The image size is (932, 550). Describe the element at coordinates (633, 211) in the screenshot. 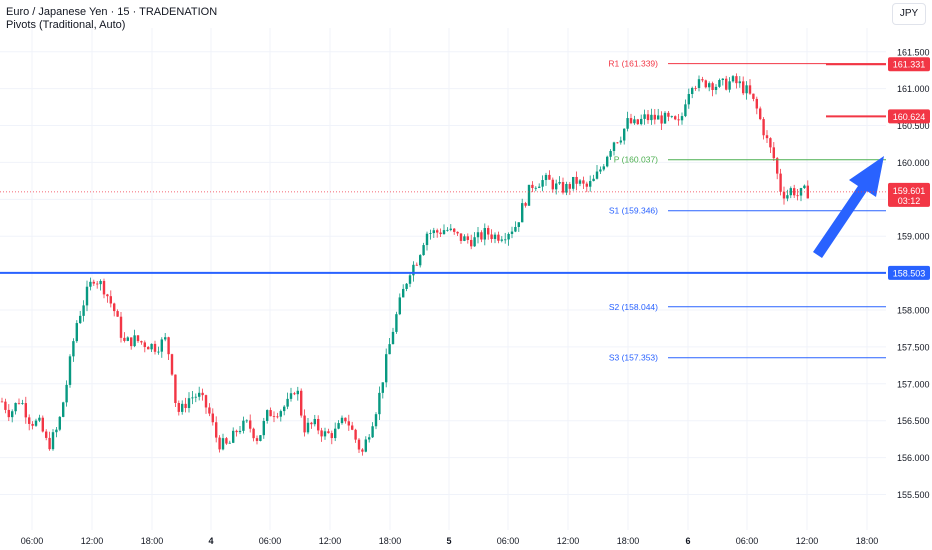

I see `pivot-label: S1 (159.346)` at that location.